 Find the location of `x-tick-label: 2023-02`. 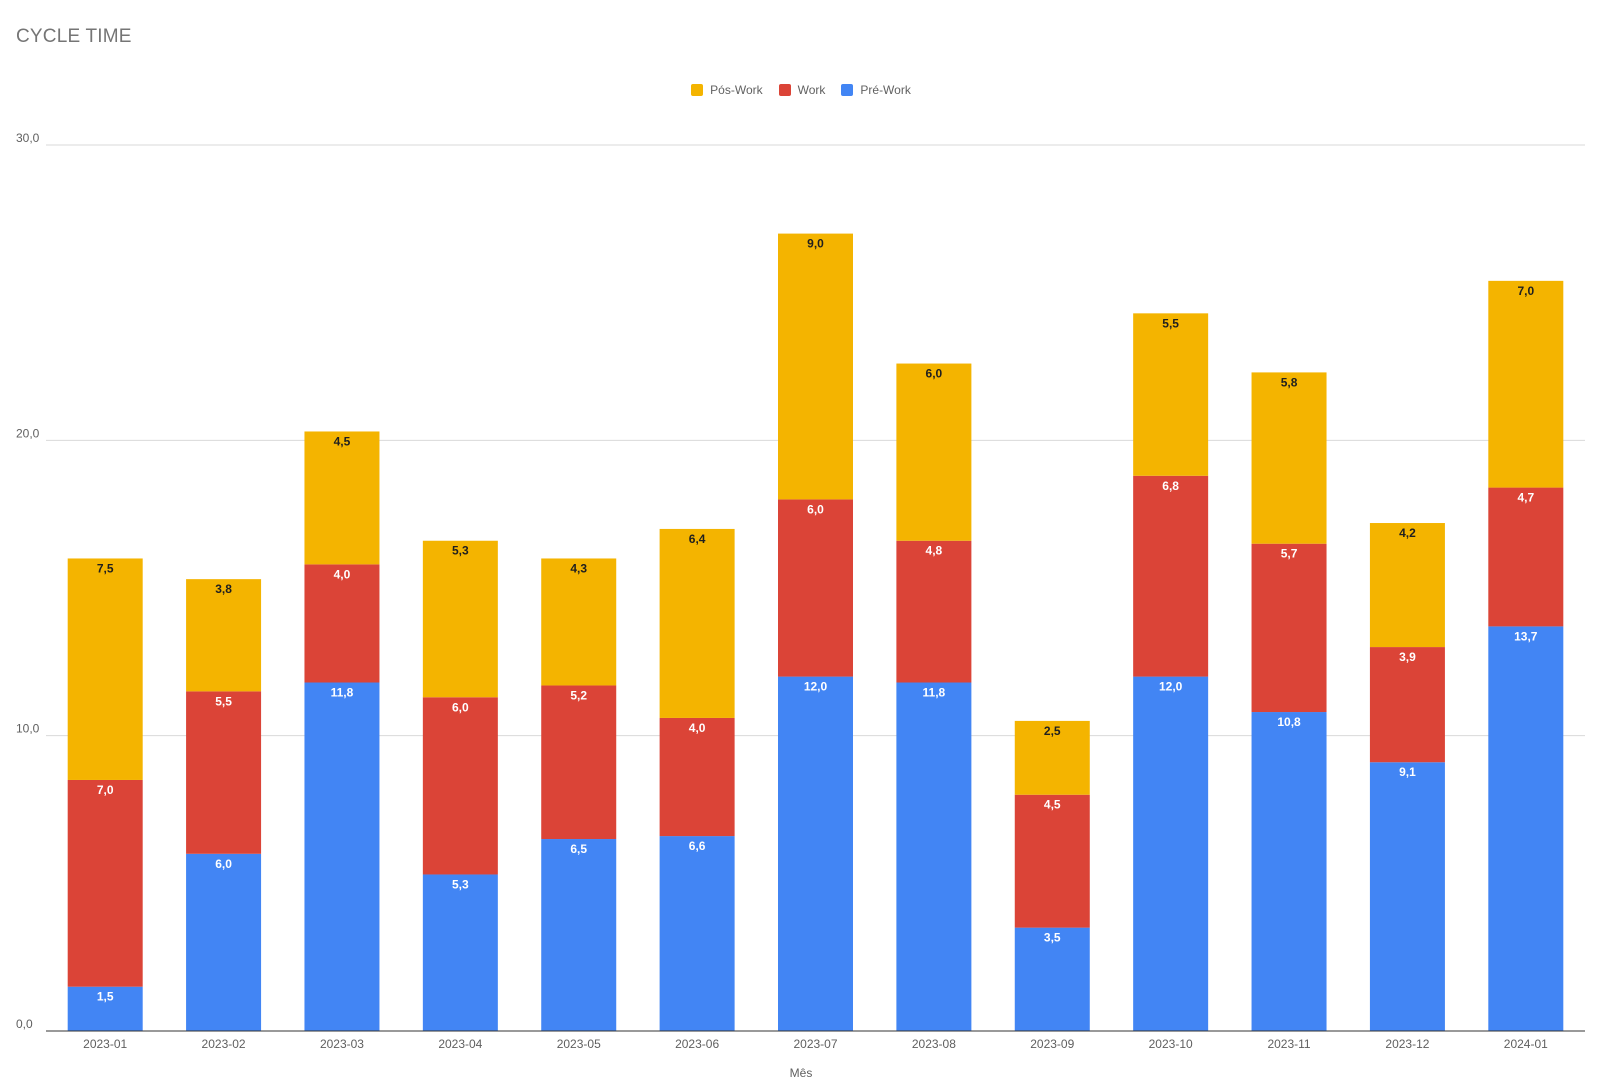

x-tick-label: 2023-02 is located at coordinates (224, 1044).